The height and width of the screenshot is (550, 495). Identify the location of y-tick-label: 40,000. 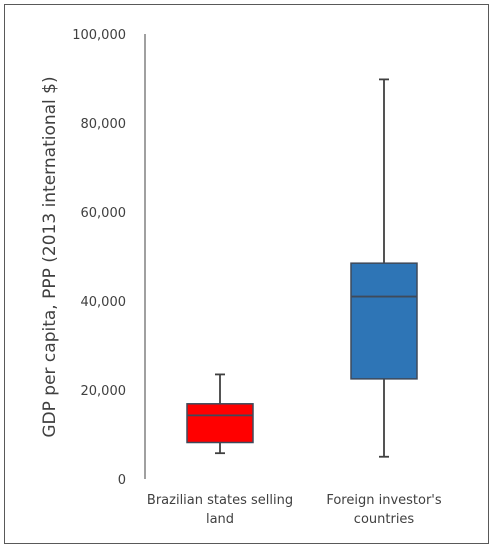
(104, 302).